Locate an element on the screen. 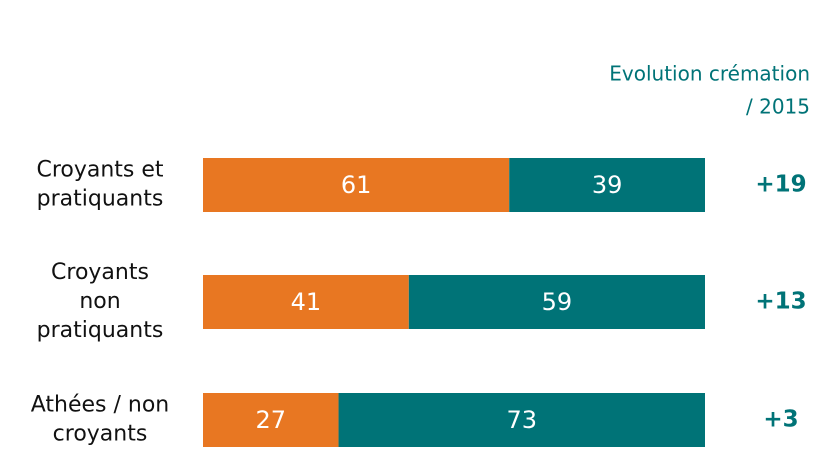 This screenshot has height=453, width=829. value-label: 73 is located at coordinates (521, 420).